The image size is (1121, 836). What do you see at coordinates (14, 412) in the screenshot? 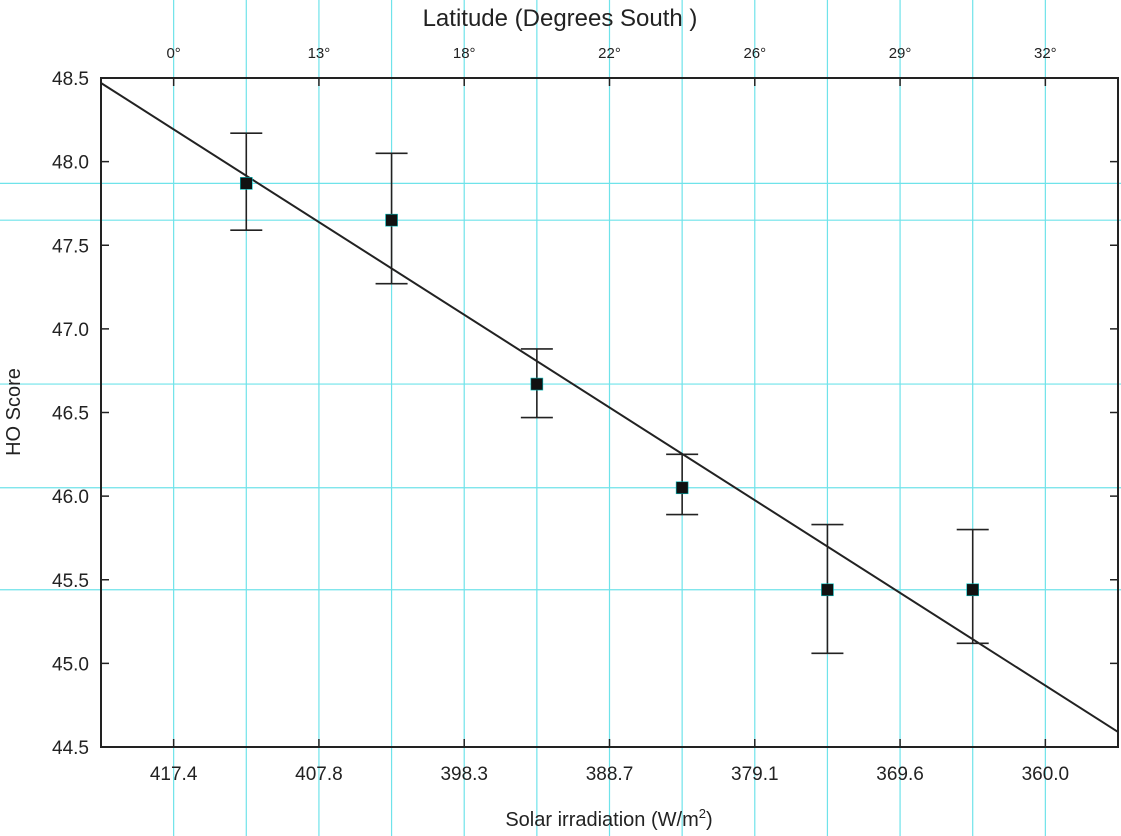
I see `y-axis-title: HO Score` at bounding box center [14, 412].